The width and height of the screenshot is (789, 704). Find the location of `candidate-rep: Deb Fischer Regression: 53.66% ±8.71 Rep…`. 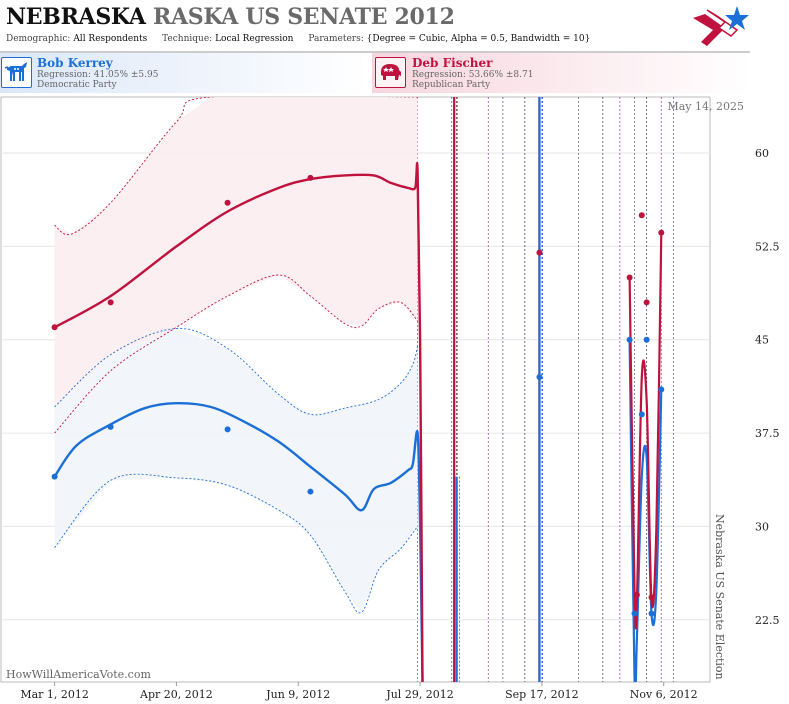

candidate-rep: Deb Fischer Regression: 53.66% ±8.71 Rep… is located at coordinates (561, 73).